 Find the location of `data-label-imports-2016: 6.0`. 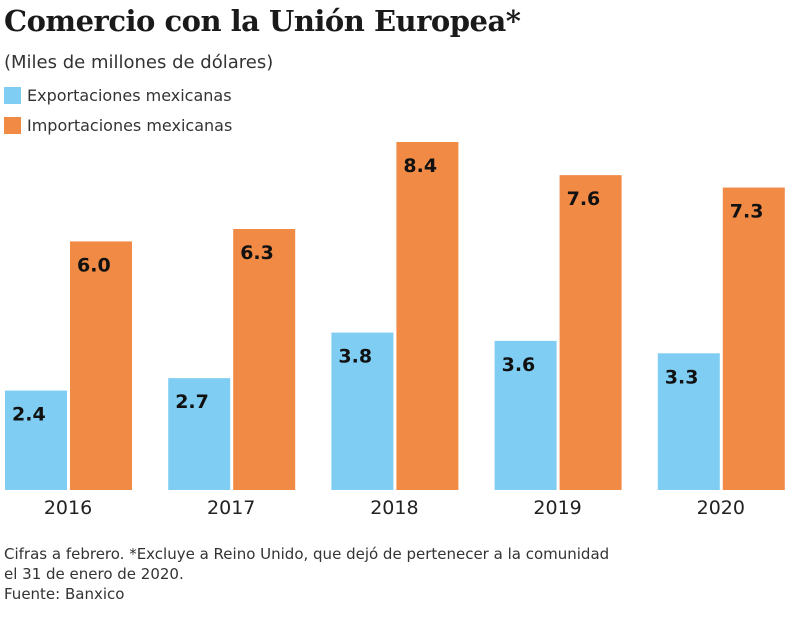

data-label-imports-2016: 6.0 is located at coordinates (94, 265).